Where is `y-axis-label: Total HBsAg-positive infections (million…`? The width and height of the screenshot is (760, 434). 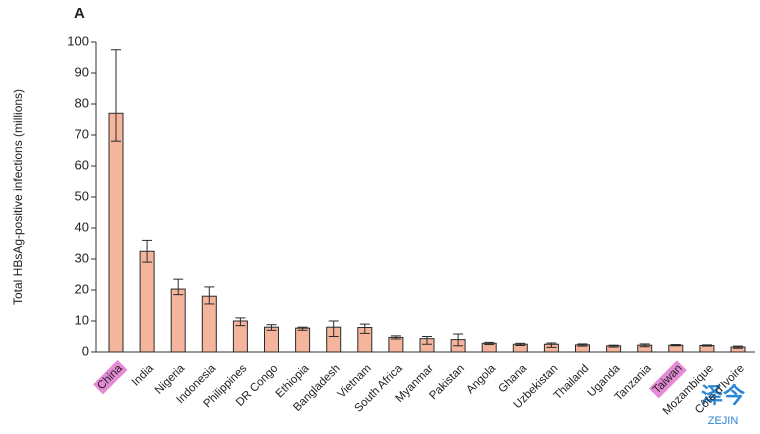 y-axis-label: Total HBsAg-positive infections (million… is located at coordinates (18, 197).